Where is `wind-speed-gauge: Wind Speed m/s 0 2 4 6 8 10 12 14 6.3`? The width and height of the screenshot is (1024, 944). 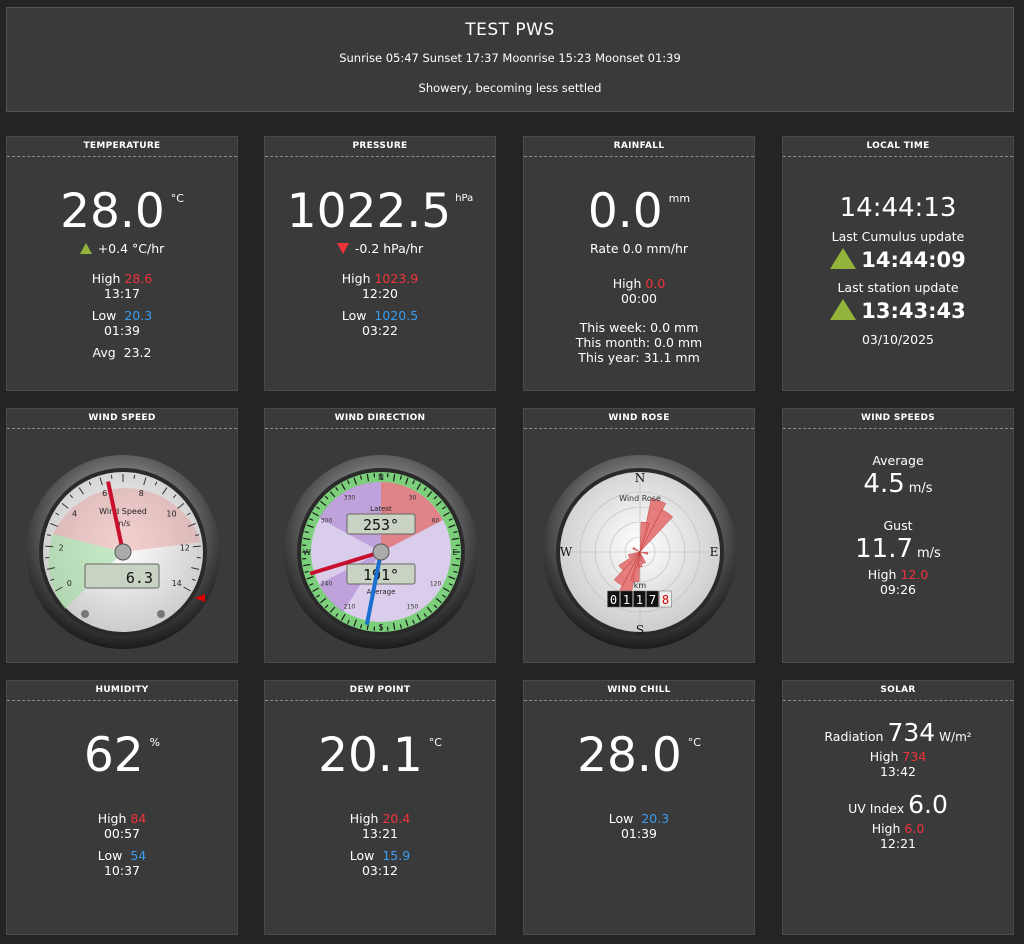
wind-speed-gauge: Wind Speed m/s 0 2 4 6 8 10 12 14 6.3 is located at coordinates (123, 552).